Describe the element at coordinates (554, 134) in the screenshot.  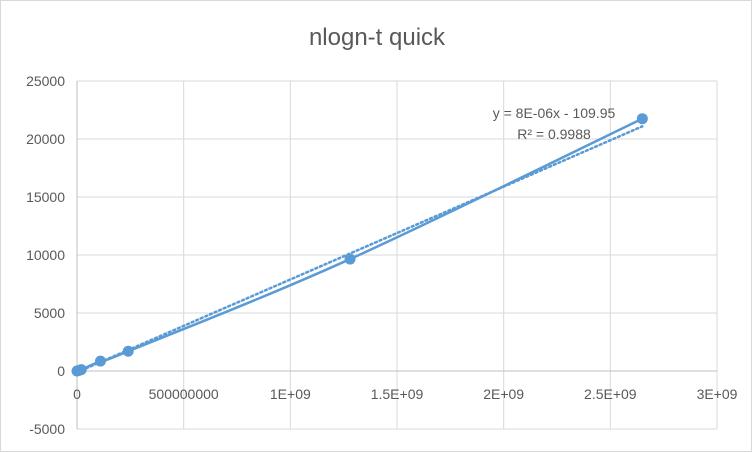
I see `trendline-r2: R² = 0.9988` at that location.